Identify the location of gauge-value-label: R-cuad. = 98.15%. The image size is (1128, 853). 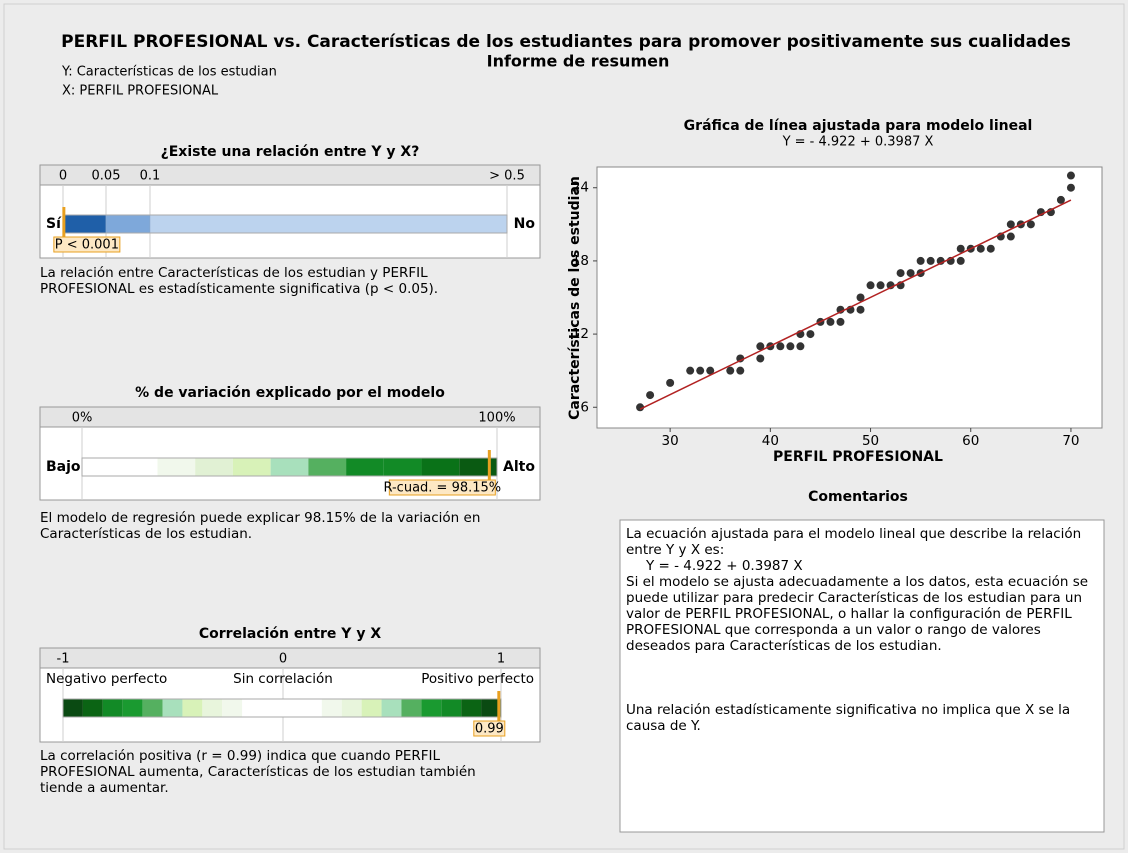
(442, 488).